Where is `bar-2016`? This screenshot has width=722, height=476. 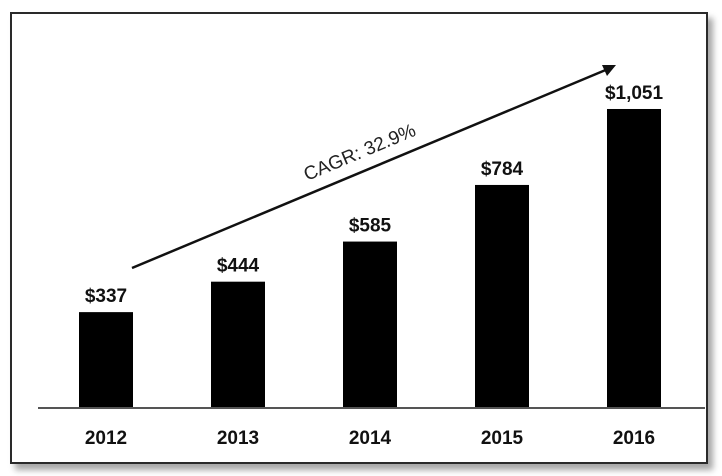 bar-2016 is located at coordinates (634, 258).